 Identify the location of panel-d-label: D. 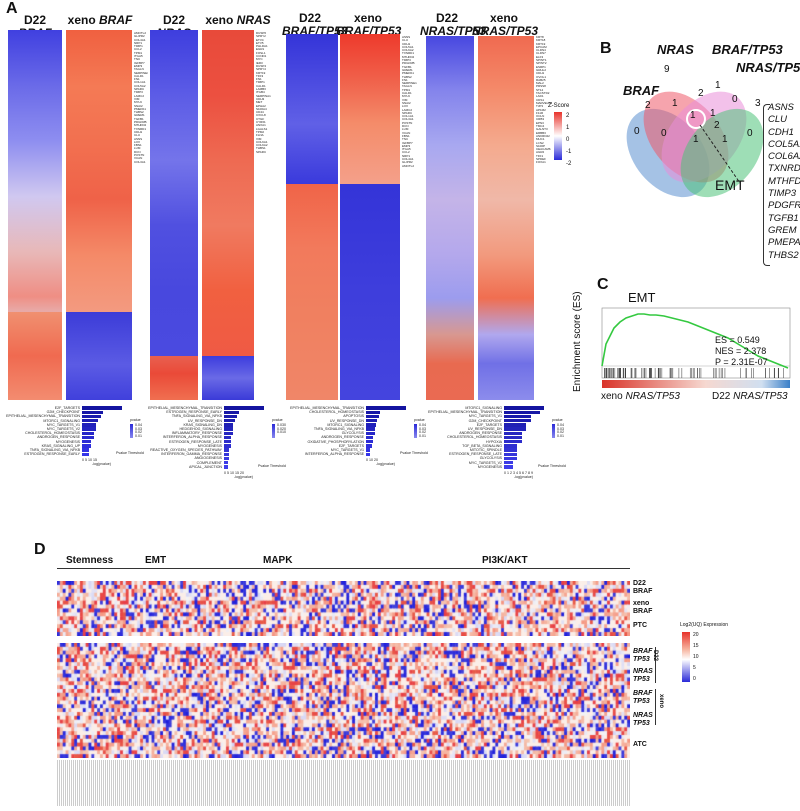
(40, 549).